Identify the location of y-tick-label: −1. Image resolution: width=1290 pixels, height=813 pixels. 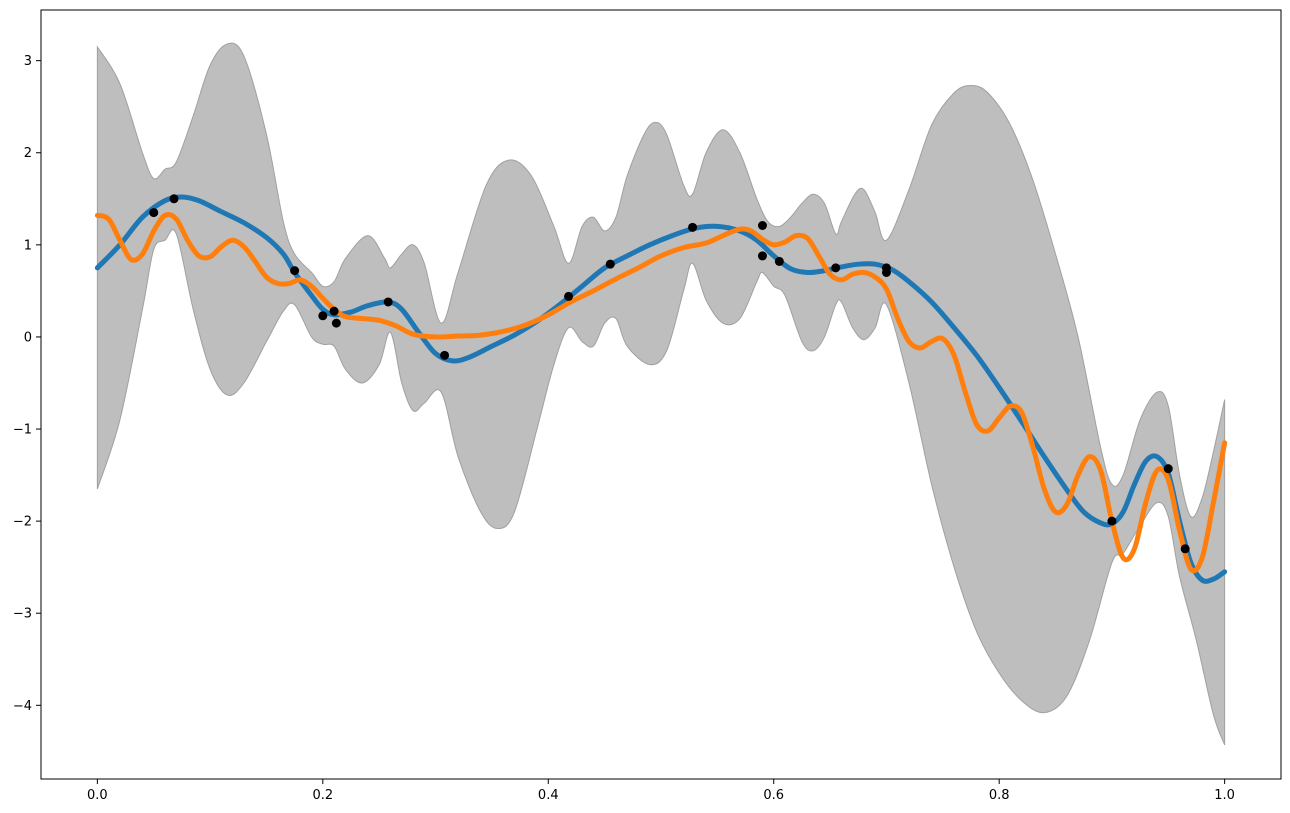
(22, 430).